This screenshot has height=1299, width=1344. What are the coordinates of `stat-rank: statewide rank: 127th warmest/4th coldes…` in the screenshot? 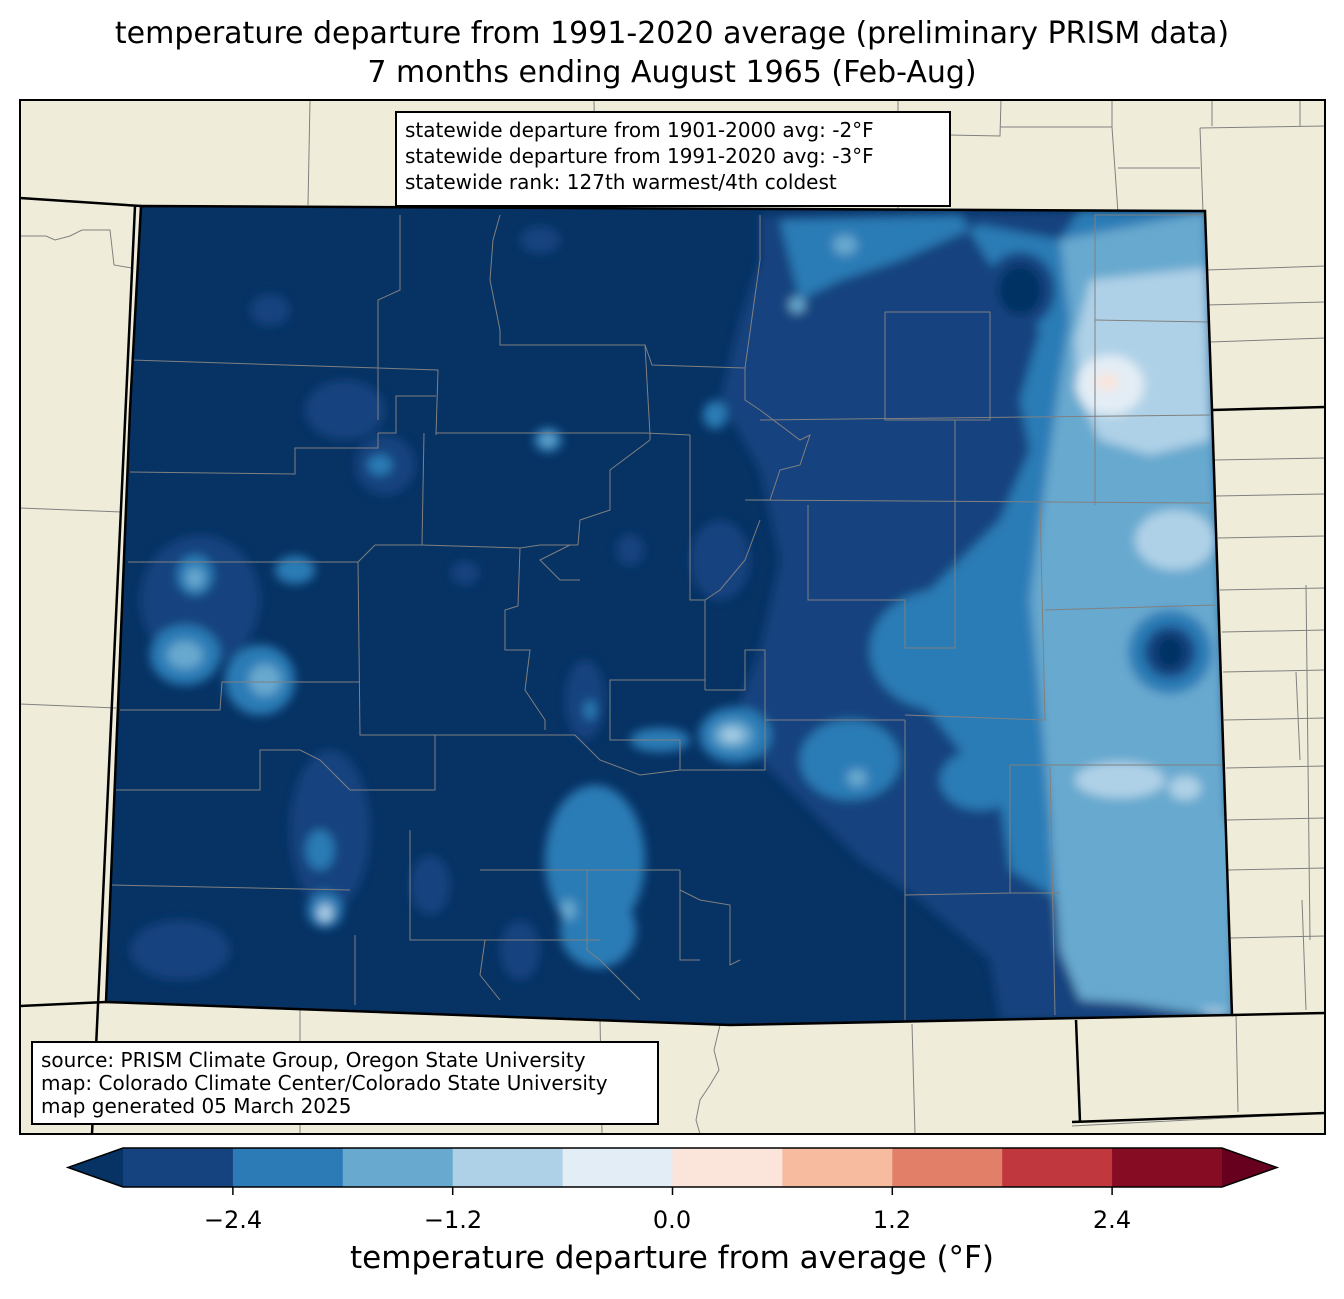 It's located at (621, 182).